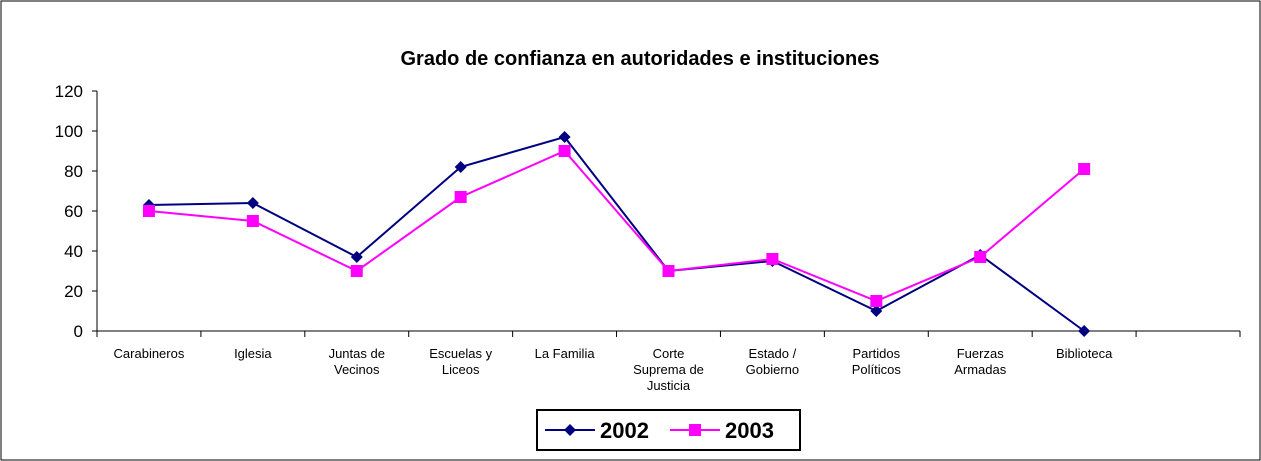 The height and width of the screenshot is (461, 1261). I want to click on x-tick-label: Biblioteca, so click(1084, 353).